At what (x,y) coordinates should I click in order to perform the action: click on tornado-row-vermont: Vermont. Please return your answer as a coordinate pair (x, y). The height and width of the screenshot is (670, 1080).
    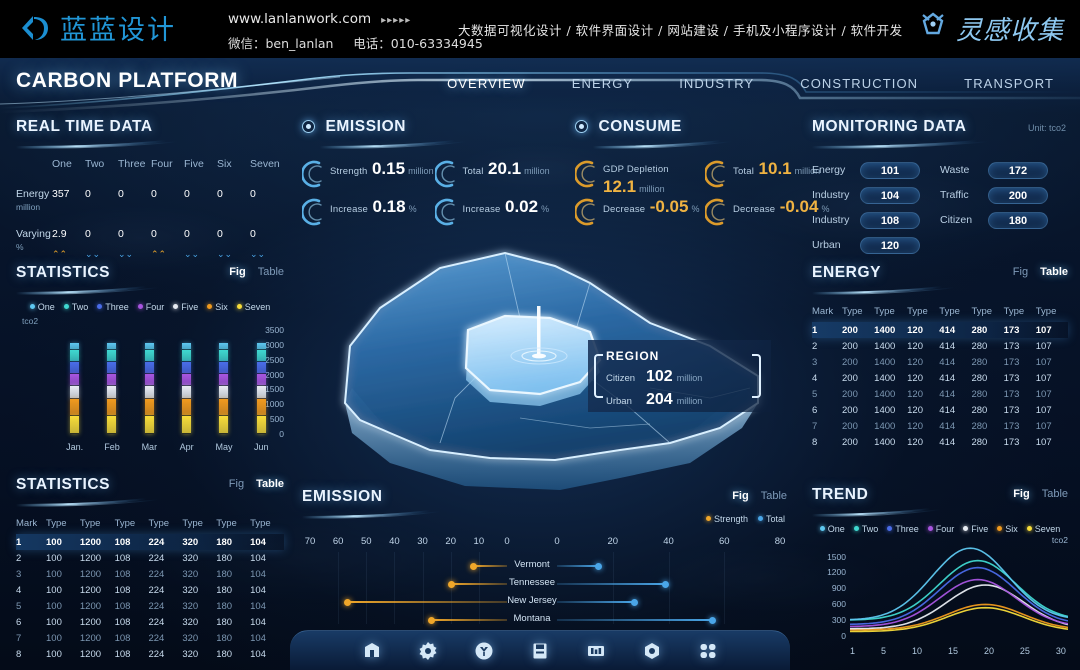
    Looking at the image, I should click on (544, 565).